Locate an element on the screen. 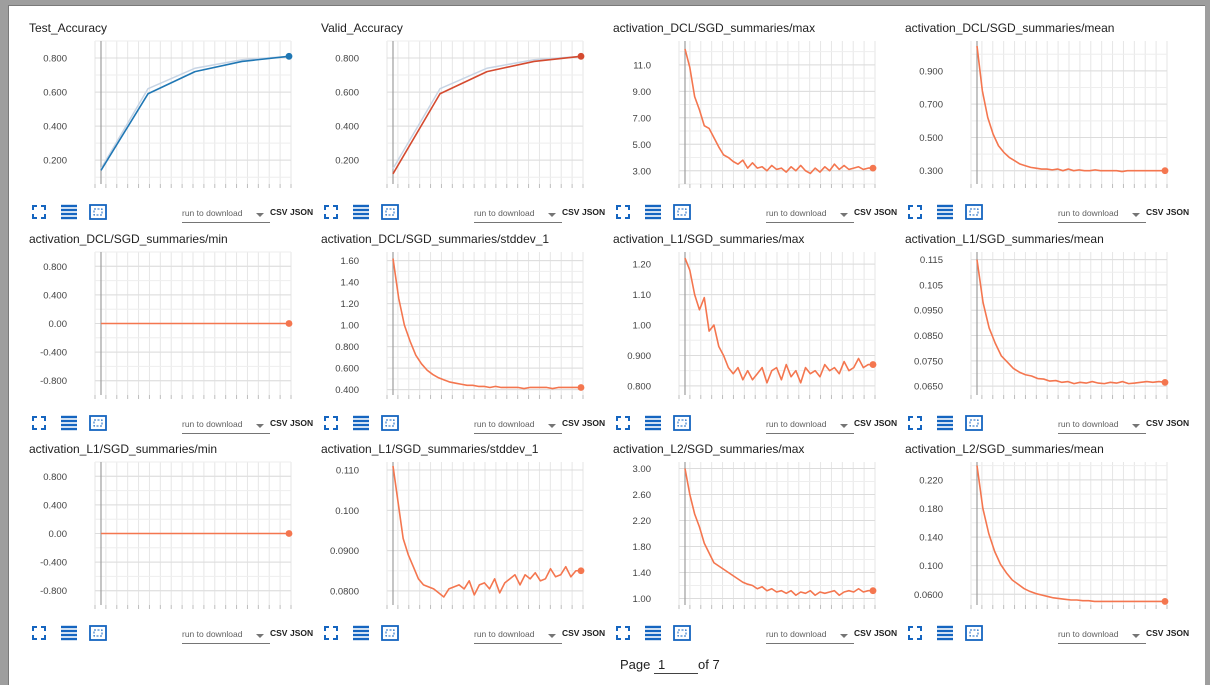 This screenshot has width=1210, height=685. chart-plot: 0.0650 0.0750 0.0850 0.0950 0.105 0.115 is located at coordinates (1028, 323).